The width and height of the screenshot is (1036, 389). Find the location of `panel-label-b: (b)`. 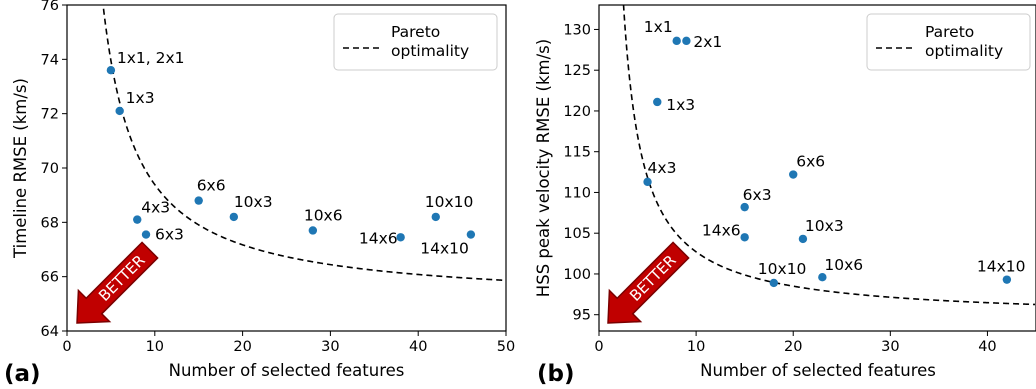

panel-label-b: (b) is located at coordinates (556, 374).